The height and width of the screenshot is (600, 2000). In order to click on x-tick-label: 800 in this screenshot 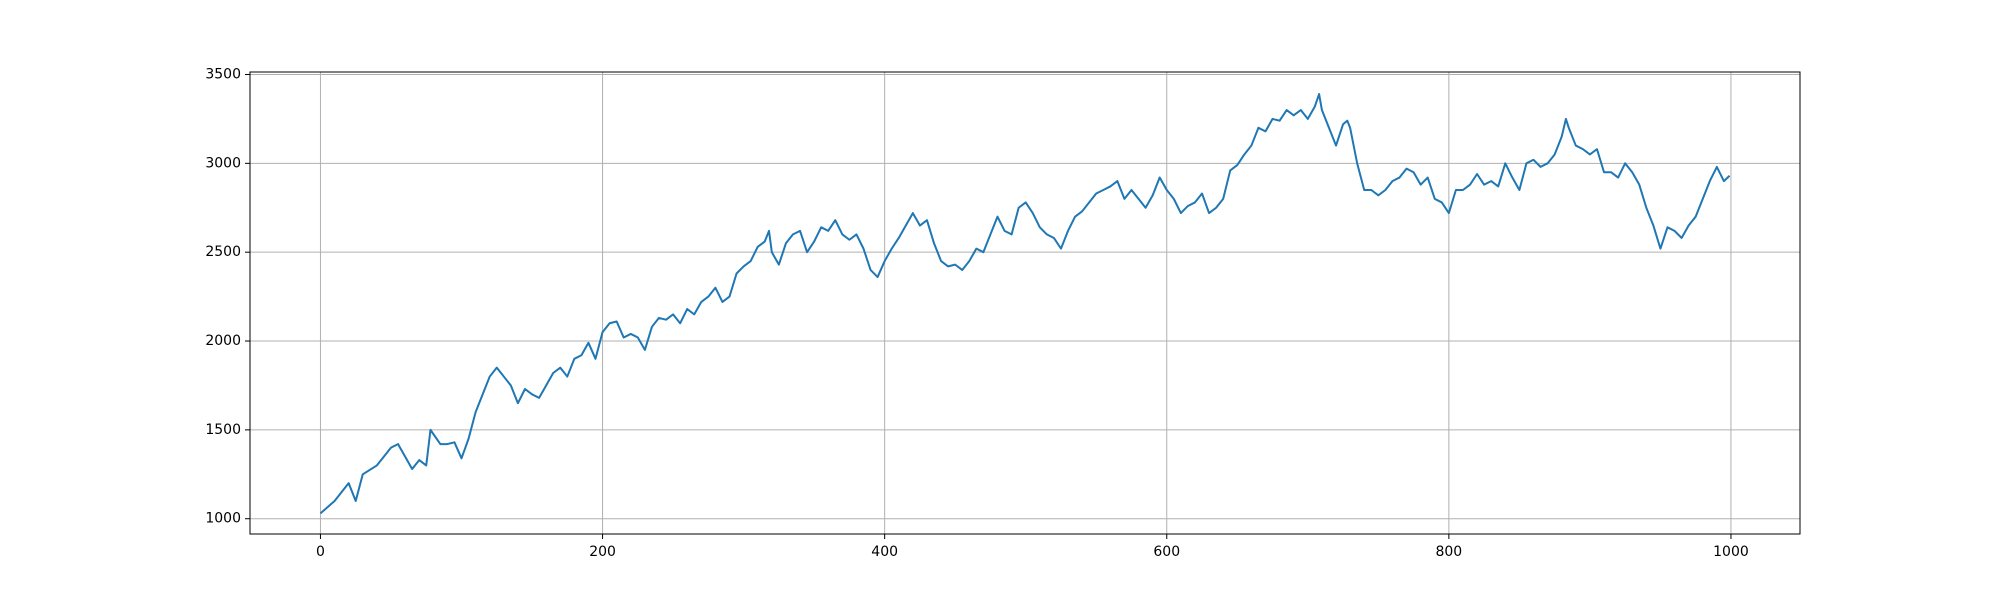, I will do `click(1448, 552)`.